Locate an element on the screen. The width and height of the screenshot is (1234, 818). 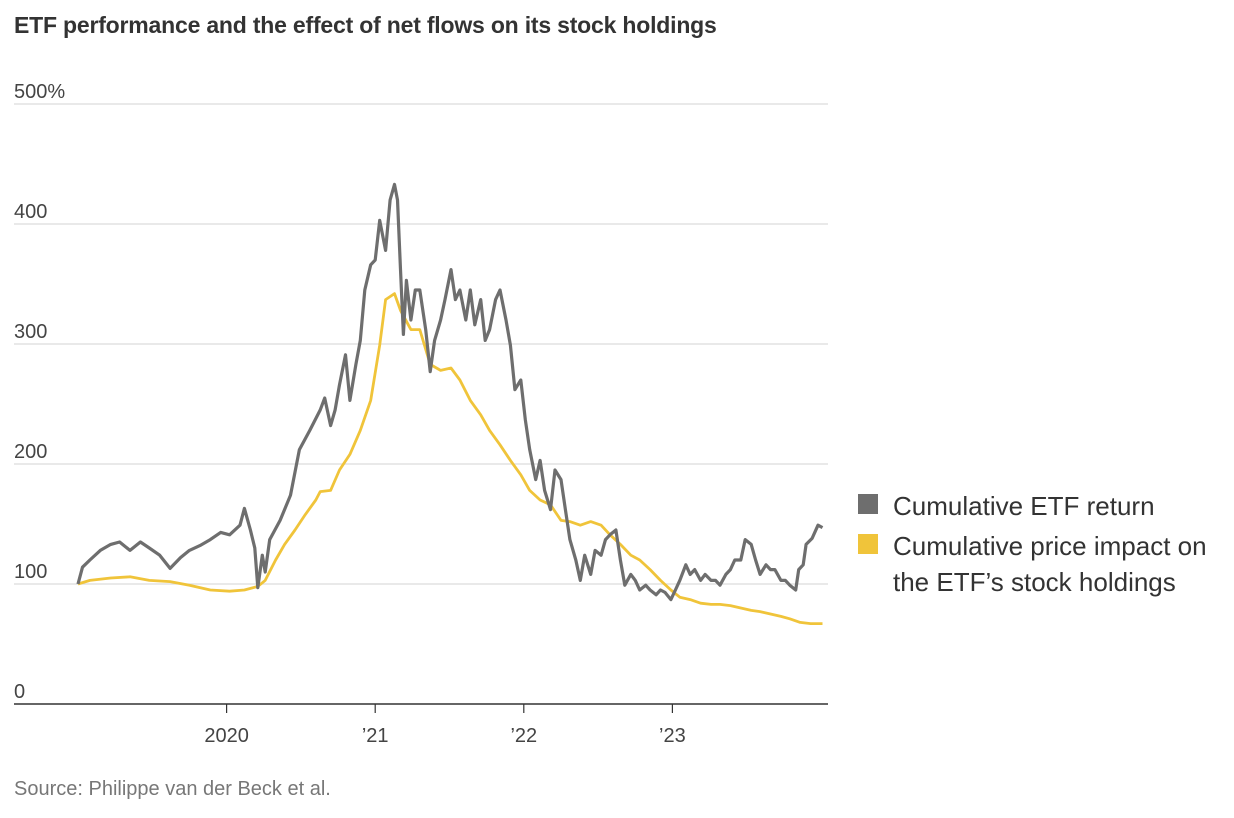
x-tick-label: 2020 is located at coordinates (226, 736).